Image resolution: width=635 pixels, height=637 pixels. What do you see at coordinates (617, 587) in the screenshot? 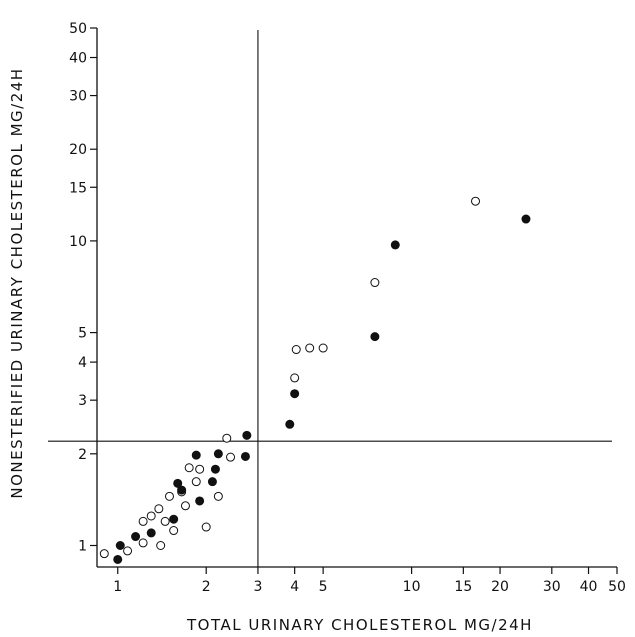
I see `x-tick-label: 50` at bounding box center [617, 587].